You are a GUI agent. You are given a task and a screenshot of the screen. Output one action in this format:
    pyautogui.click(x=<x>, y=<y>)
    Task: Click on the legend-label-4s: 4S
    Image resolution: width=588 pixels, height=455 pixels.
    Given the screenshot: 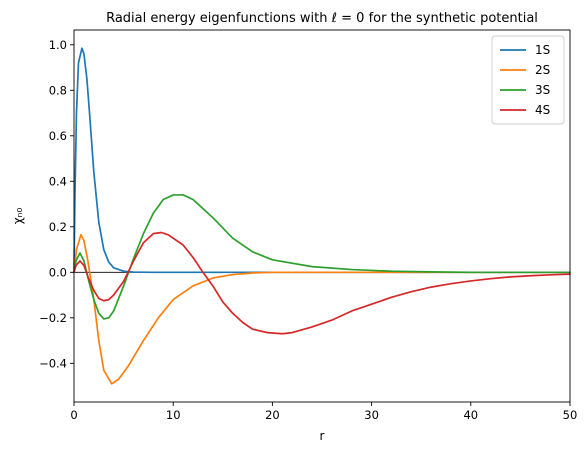 What is the action you would take?
    pyautogui.click(x=542, y=110)
    